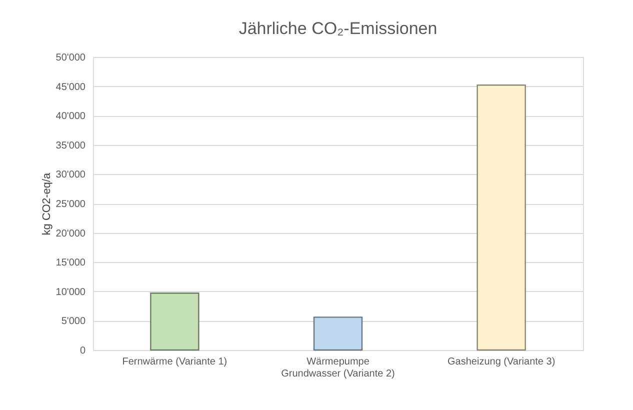  Describe the element at coordinates (71, 263) in the screenshot. I see `y-tick-label: 15'000` at that location.